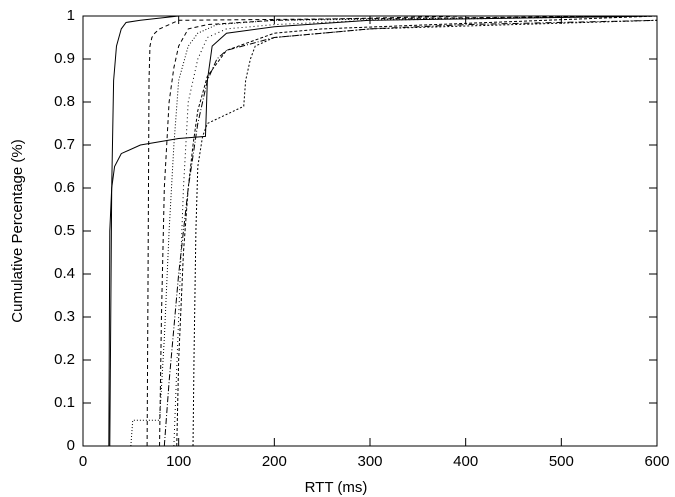  I want to click on x-tick-label: 100, so click(178, 461).